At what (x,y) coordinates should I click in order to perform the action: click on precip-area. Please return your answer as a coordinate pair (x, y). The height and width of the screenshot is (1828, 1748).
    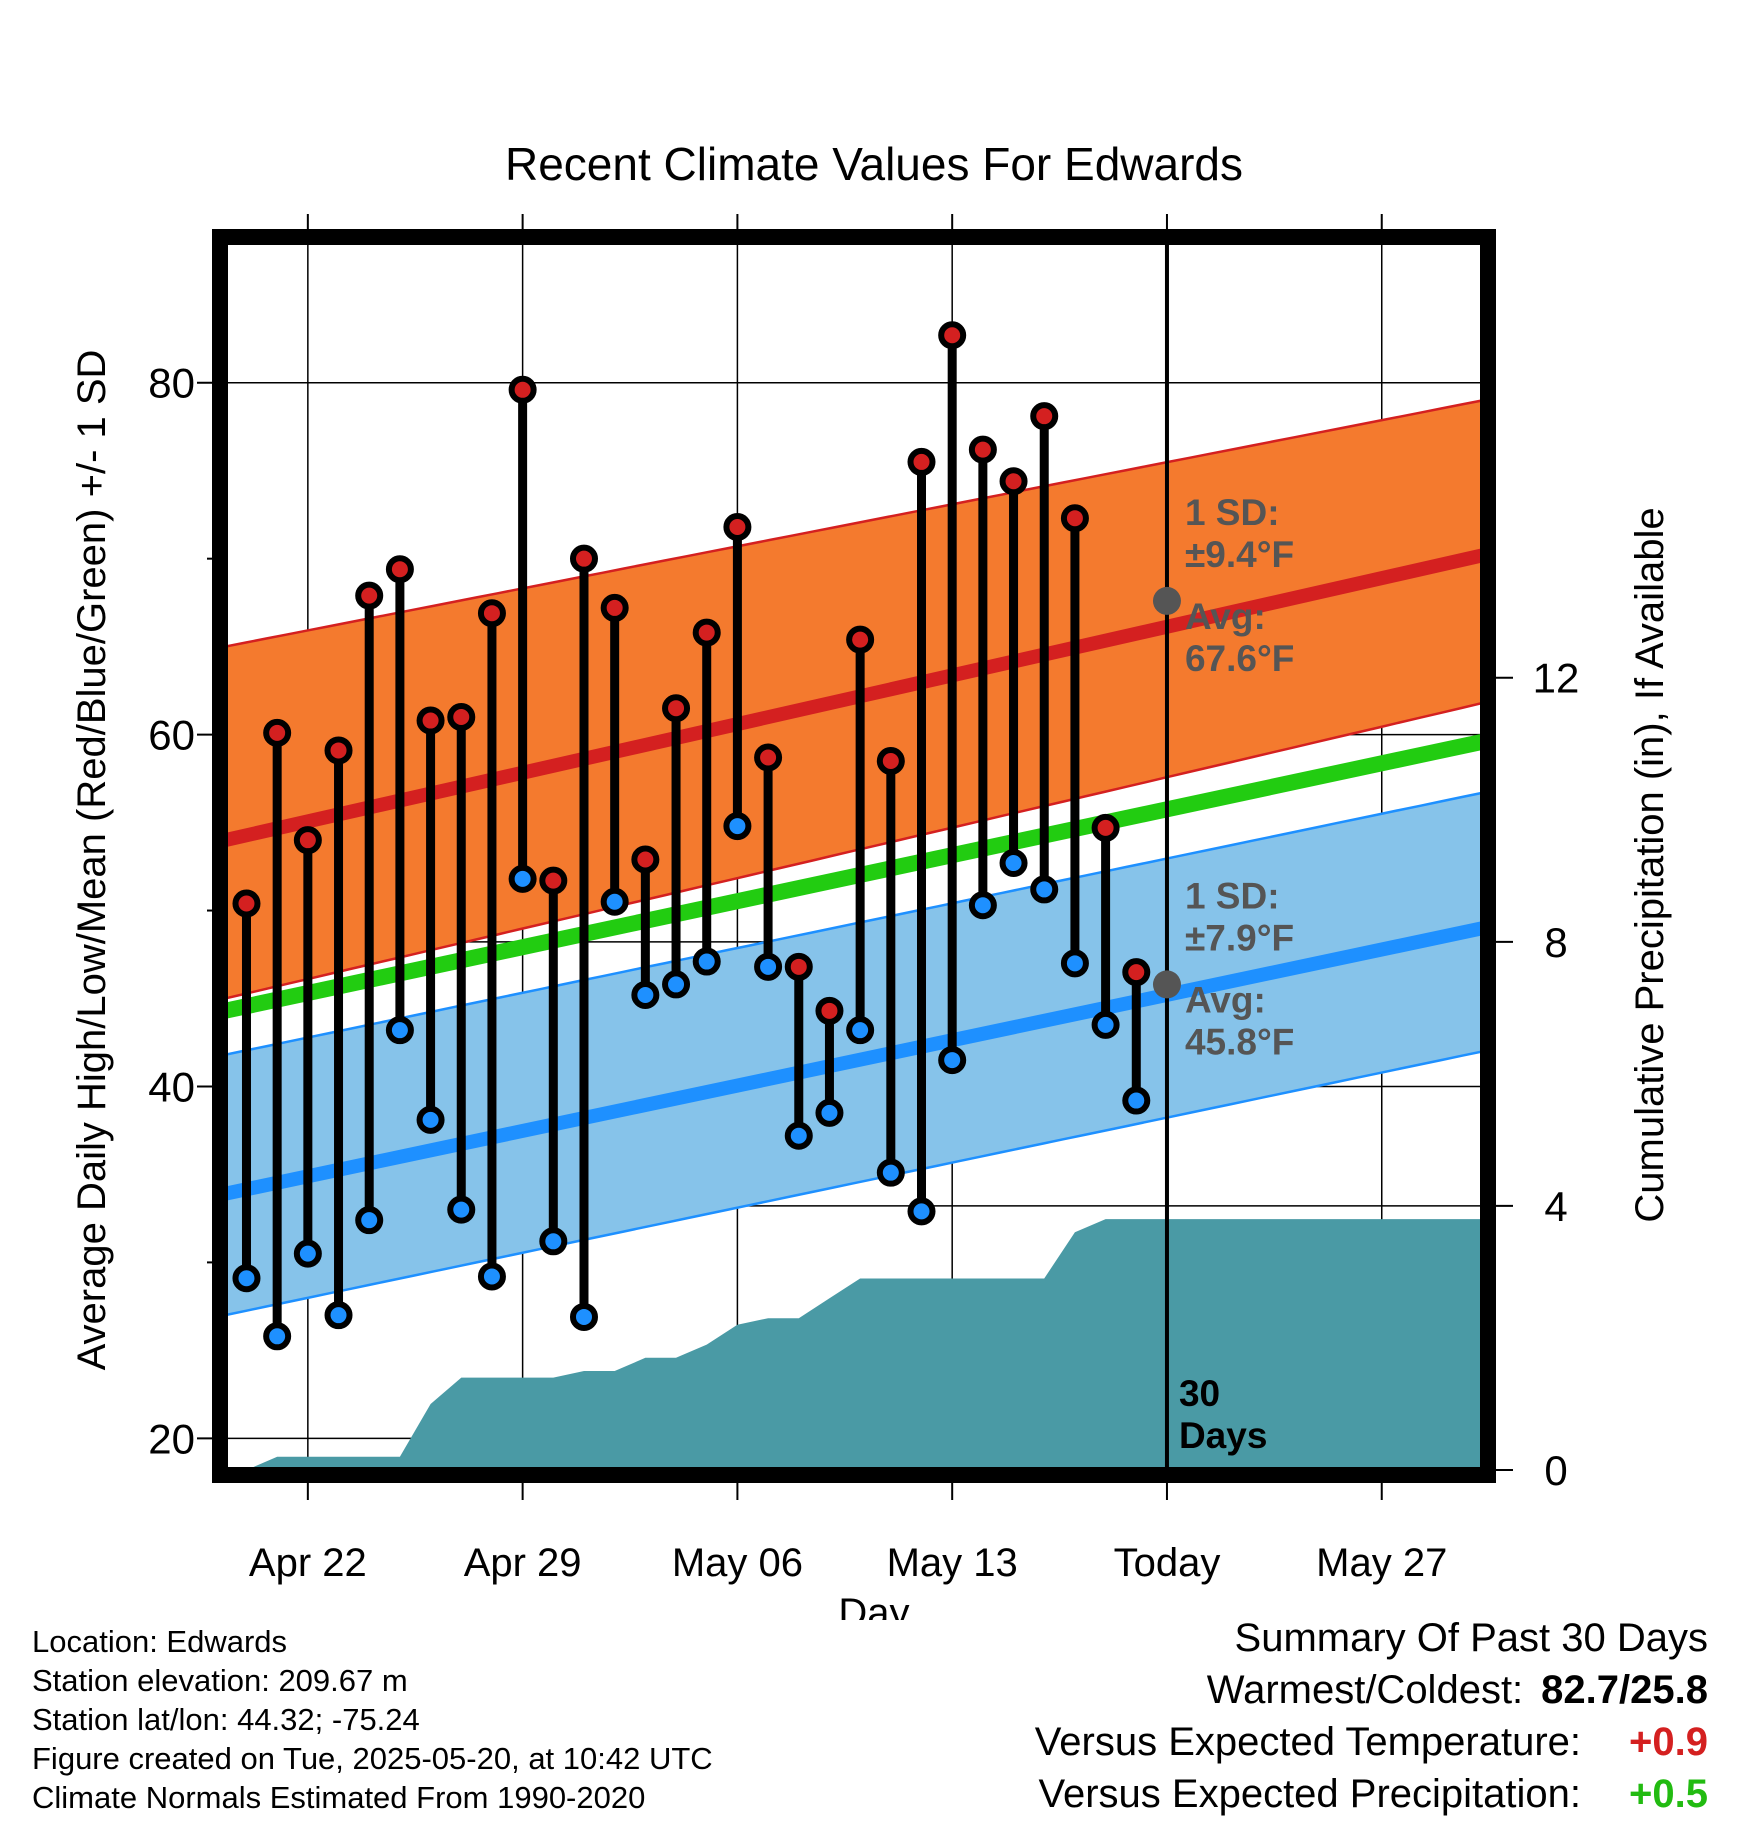
    Looking at the image, I should click on (864, 1344).